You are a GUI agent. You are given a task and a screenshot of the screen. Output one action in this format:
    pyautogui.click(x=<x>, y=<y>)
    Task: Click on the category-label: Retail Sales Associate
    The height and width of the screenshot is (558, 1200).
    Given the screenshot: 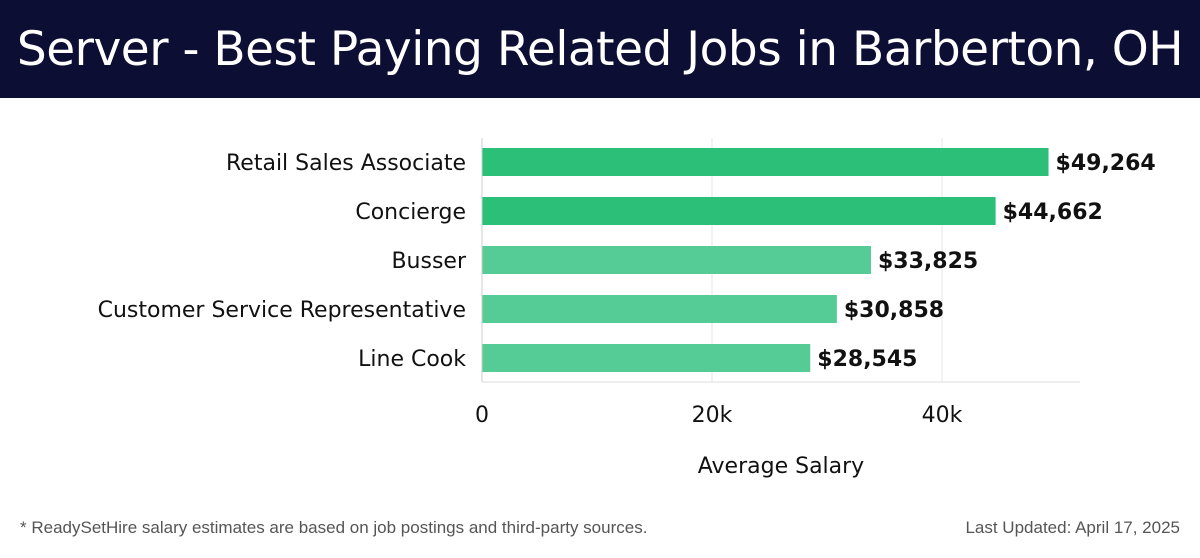 What is the action you would take?
    pyautogui.click(x=346, y=163)
    